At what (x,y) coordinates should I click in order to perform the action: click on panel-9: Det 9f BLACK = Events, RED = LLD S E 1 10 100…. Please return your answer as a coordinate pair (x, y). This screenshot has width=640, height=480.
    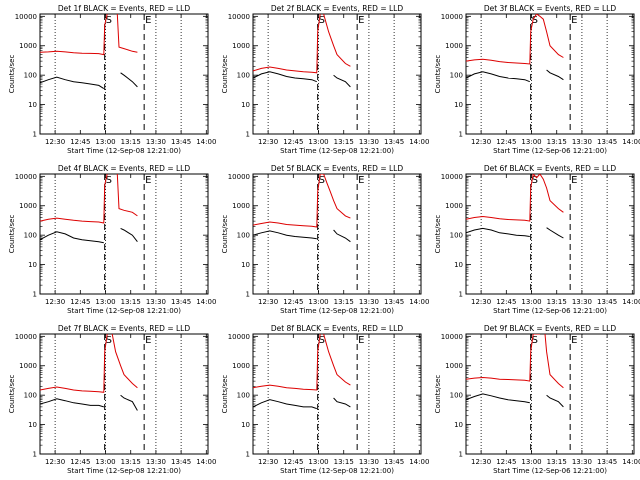
    Looking at the image, I should click on (537, 399).